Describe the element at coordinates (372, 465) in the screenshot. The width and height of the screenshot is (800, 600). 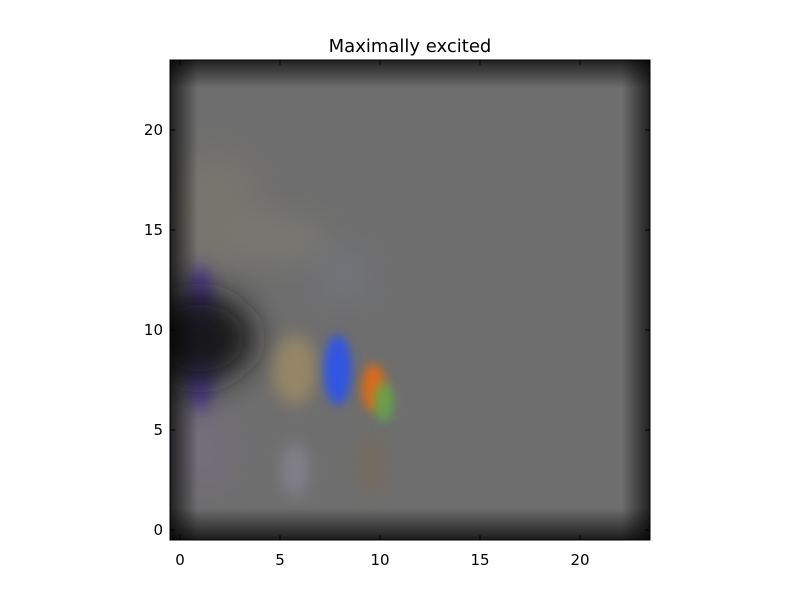
I see `lower-right-streak` at that location.